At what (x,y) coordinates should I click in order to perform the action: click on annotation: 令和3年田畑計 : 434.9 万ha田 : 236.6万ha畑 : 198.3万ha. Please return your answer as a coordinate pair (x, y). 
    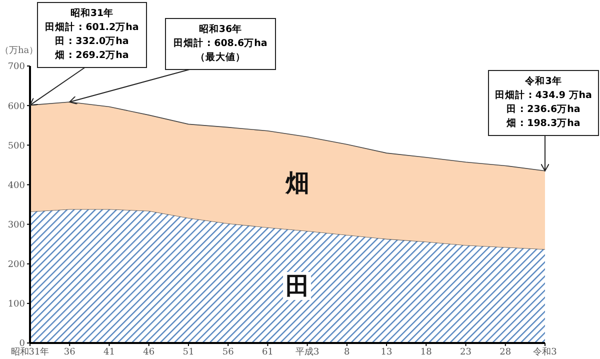
    Looking at the image, I should click on (543, 103).